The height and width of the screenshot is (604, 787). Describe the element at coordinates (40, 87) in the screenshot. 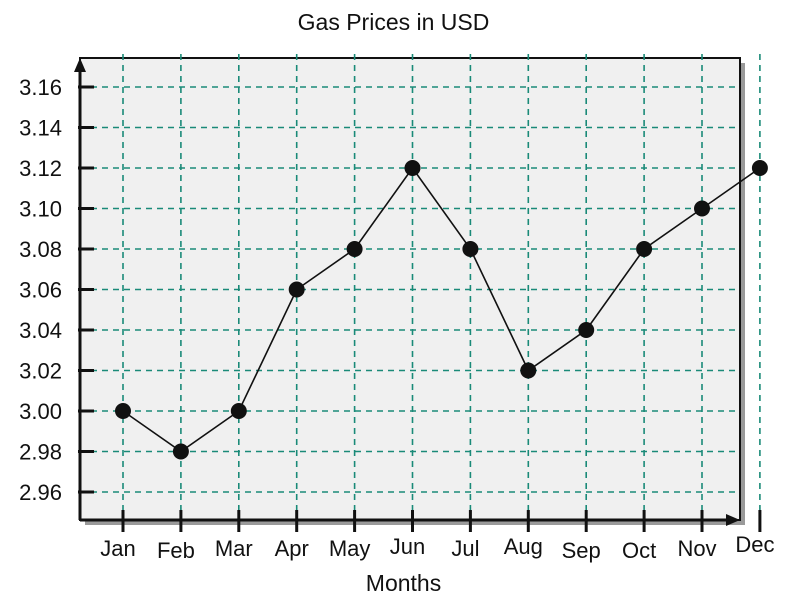

I see `y-tick-label: 3.16` at that location.